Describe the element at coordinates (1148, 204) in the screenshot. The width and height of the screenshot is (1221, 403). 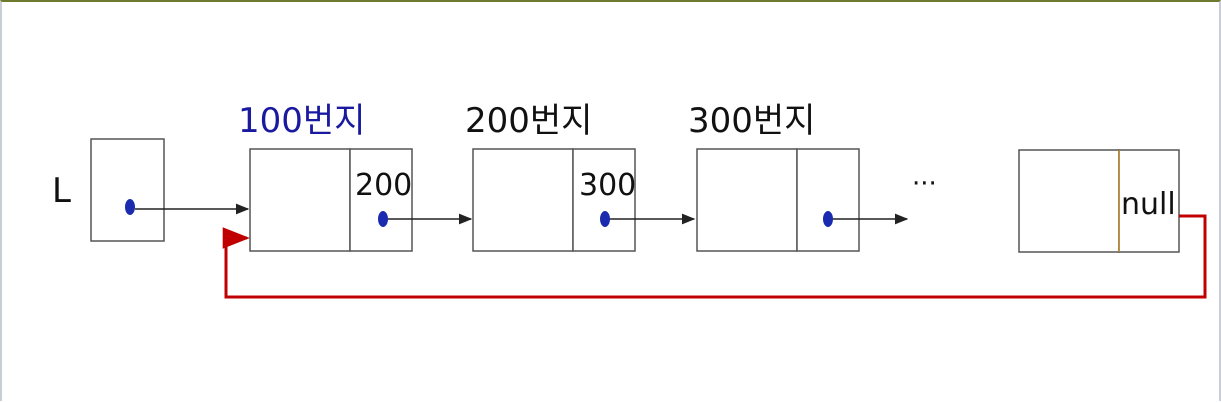
I see `last-node-link-value: null` at that location.